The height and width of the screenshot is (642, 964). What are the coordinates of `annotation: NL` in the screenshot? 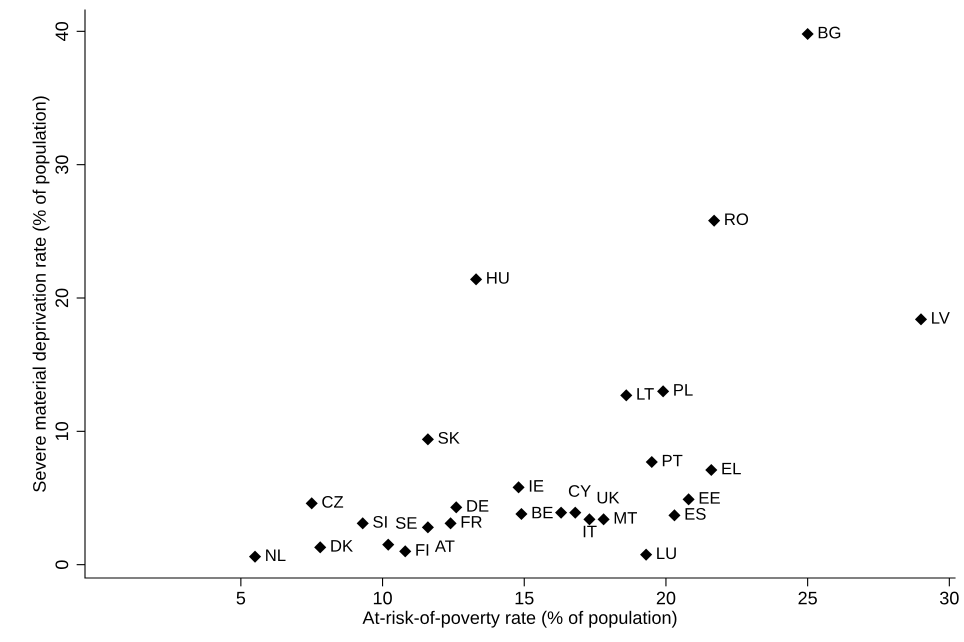 It's located at (276, 555).